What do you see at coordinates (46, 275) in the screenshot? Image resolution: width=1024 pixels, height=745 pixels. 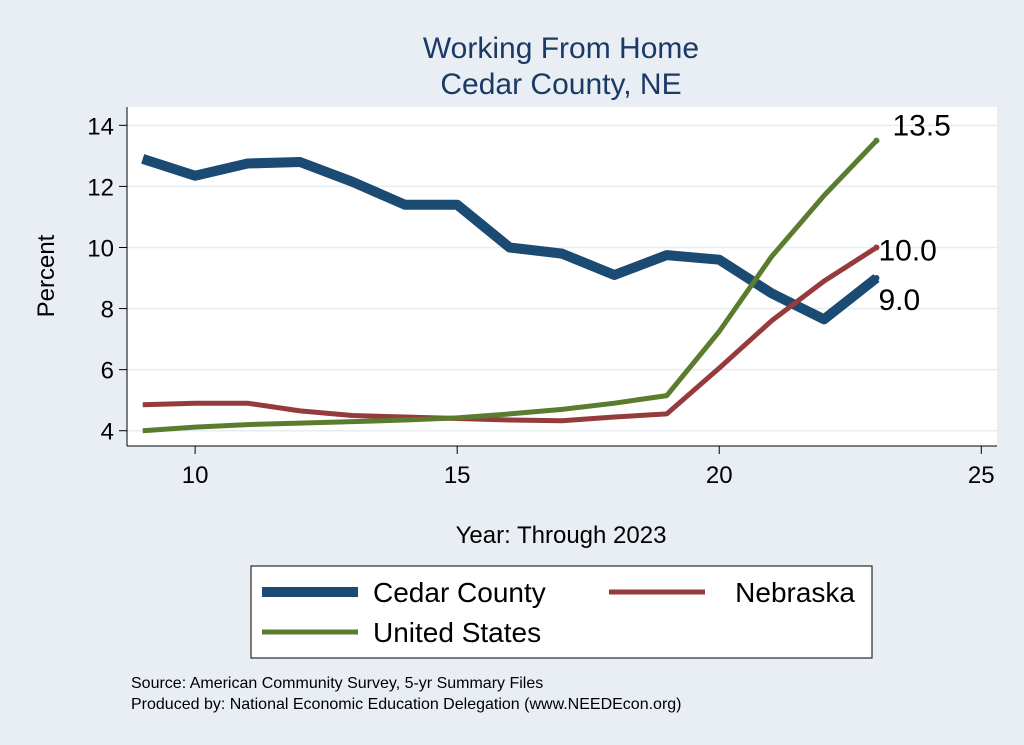 I see `y-axis-title: Percent` at bounding box center [46, 275].